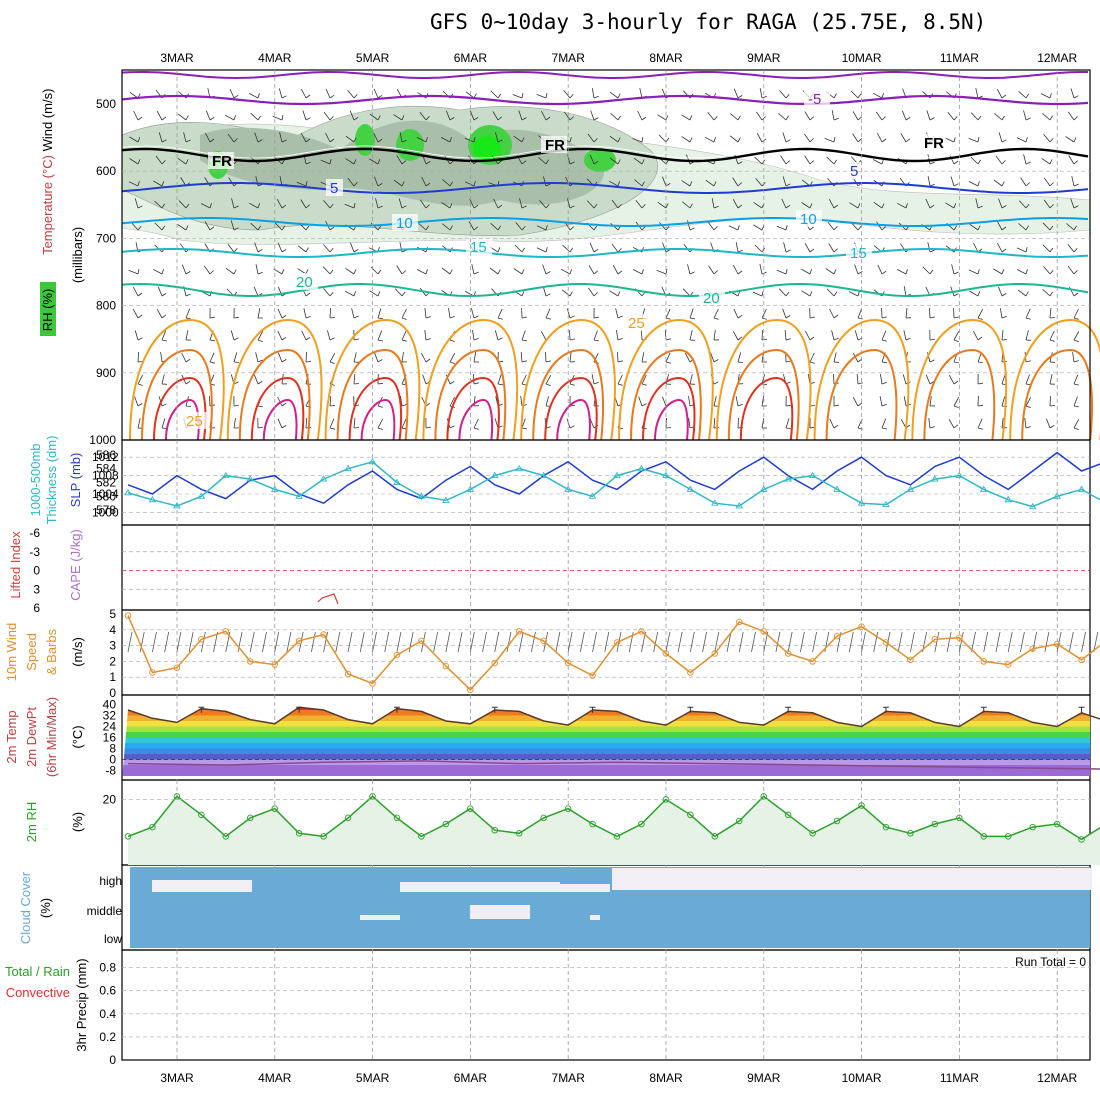  Describe the element at coordinates (11, 652) in the screenshot. I see `ylabel-10m-wind: 10m Wind` at that location.